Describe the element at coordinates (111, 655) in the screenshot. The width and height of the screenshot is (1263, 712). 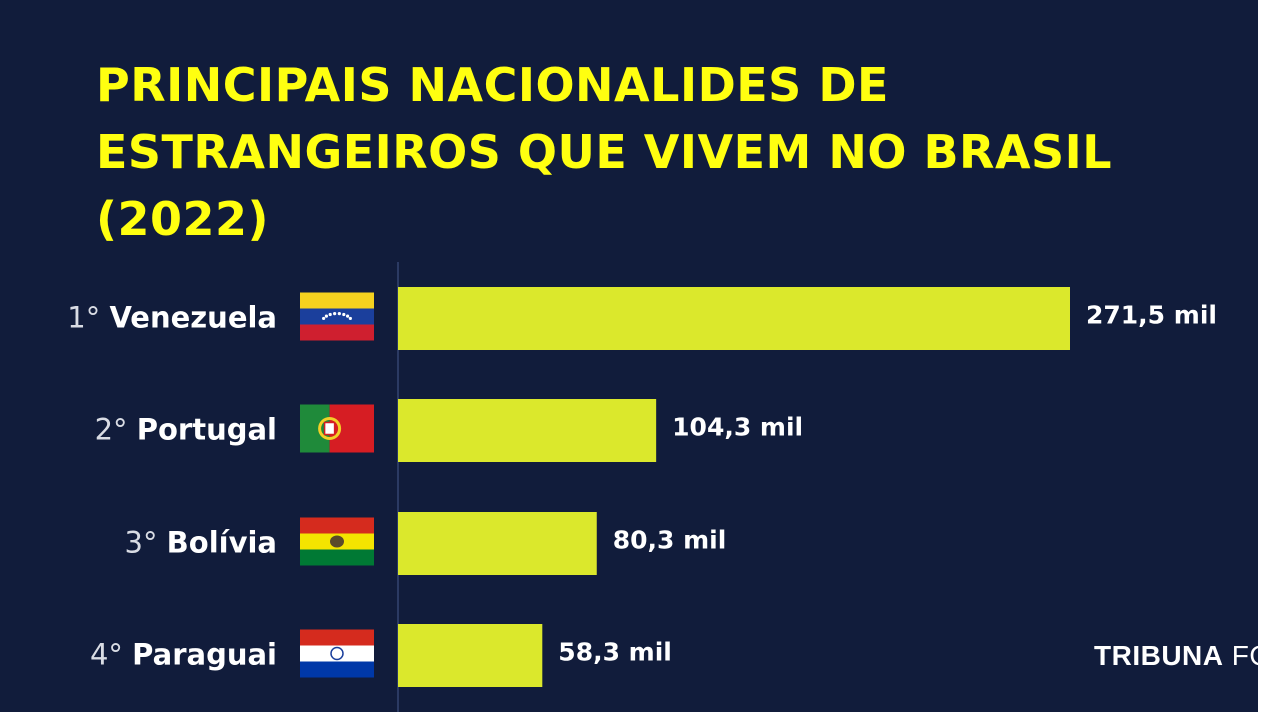
I see `rank-label: 4°` at that location.